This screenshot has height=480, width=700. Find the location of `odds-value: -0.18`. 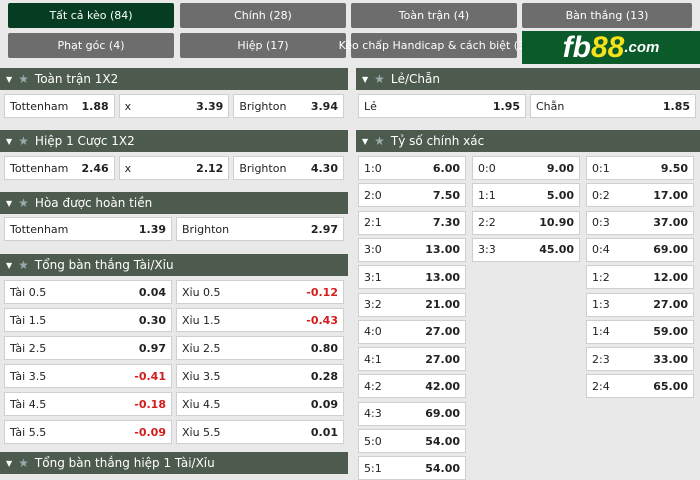

odds-value: -0.18 is located at coordinates (150, 404).